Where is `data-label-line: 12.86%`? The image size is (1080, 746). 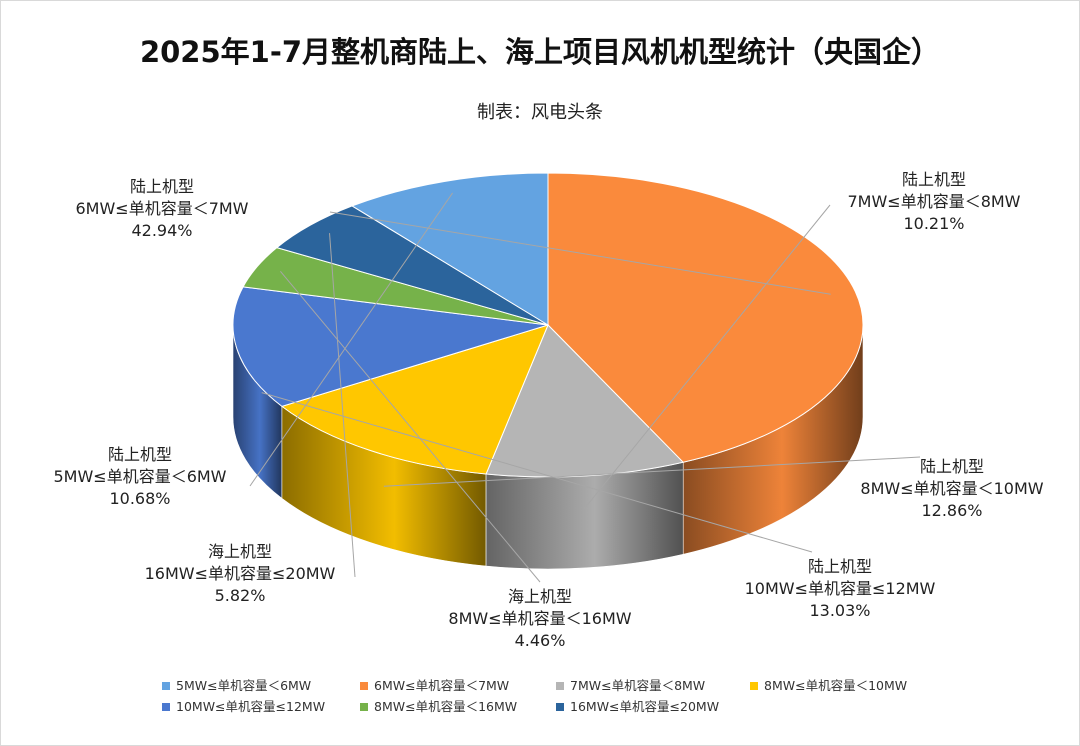
data-label-line: 12.86% is located at coordinates (951, 510).